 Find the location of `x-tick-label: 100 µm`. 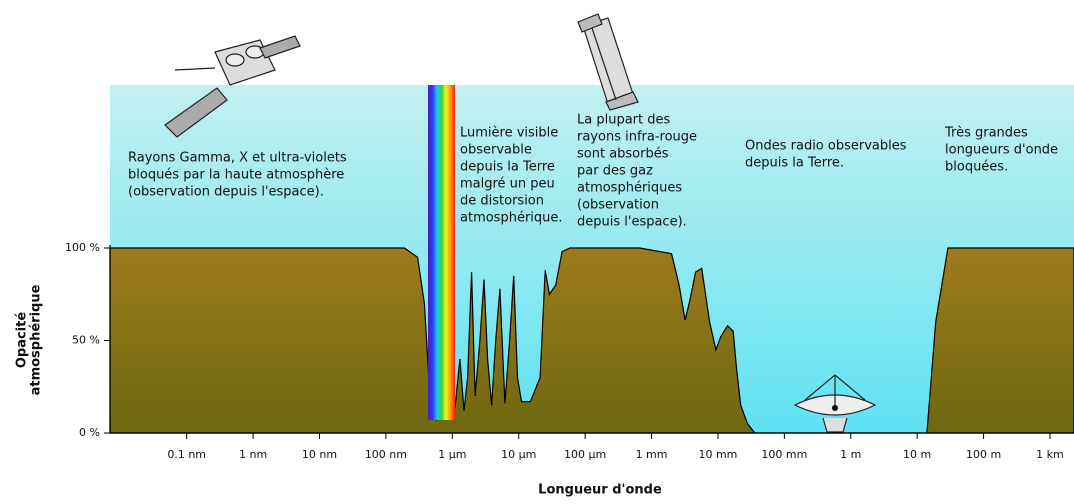

x-tick-label: 100 µm is located at coordinates (585, 454).